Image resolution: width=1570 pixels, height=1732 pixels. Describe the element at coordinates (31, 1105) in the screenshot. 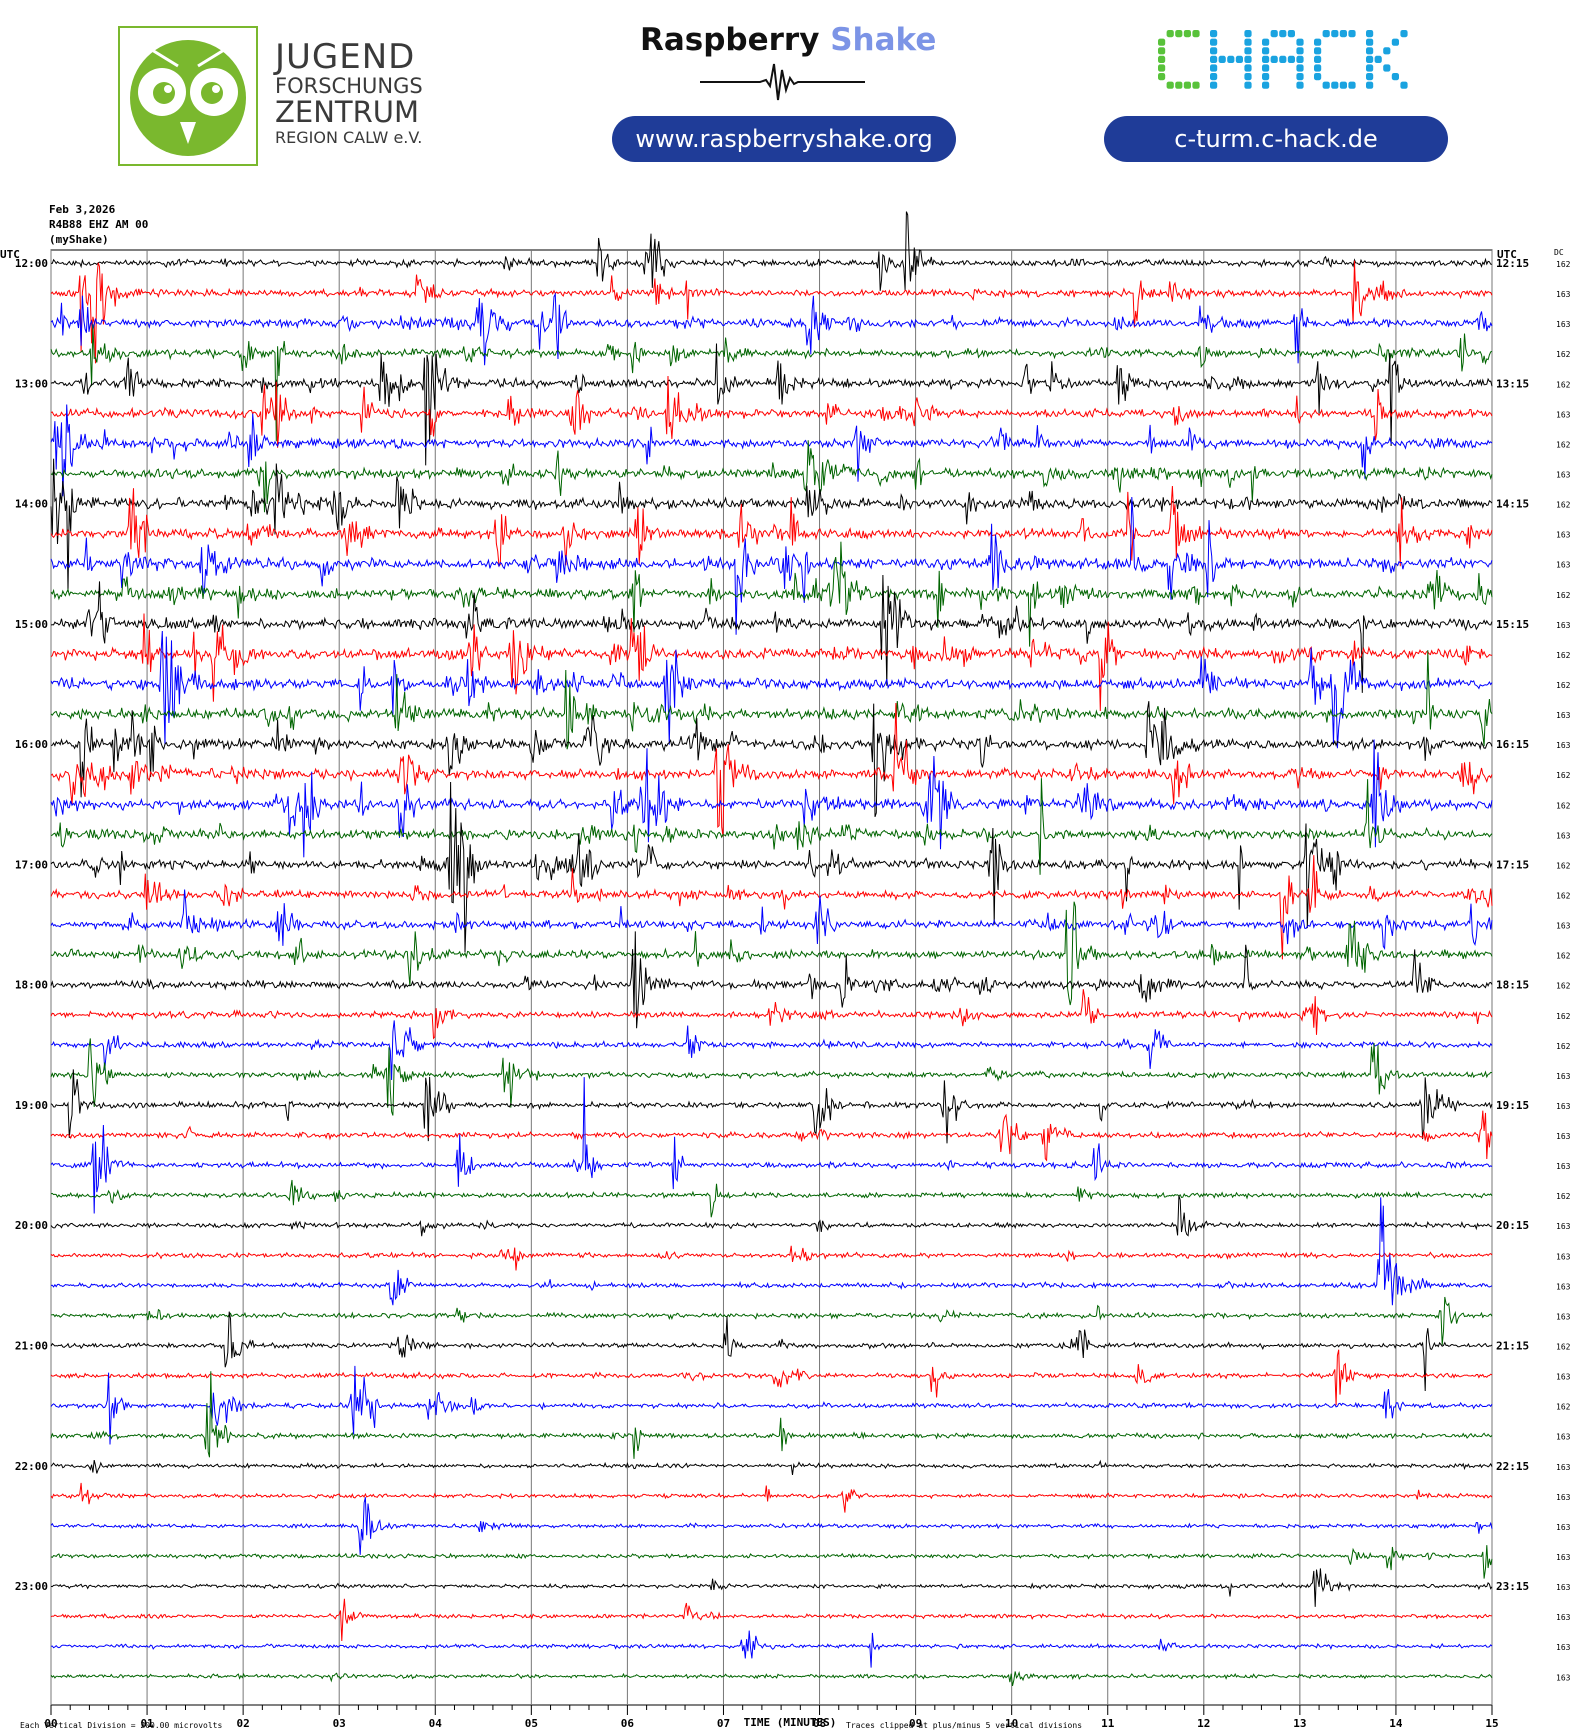

I see `hour-label-left: 19:00` at that location.